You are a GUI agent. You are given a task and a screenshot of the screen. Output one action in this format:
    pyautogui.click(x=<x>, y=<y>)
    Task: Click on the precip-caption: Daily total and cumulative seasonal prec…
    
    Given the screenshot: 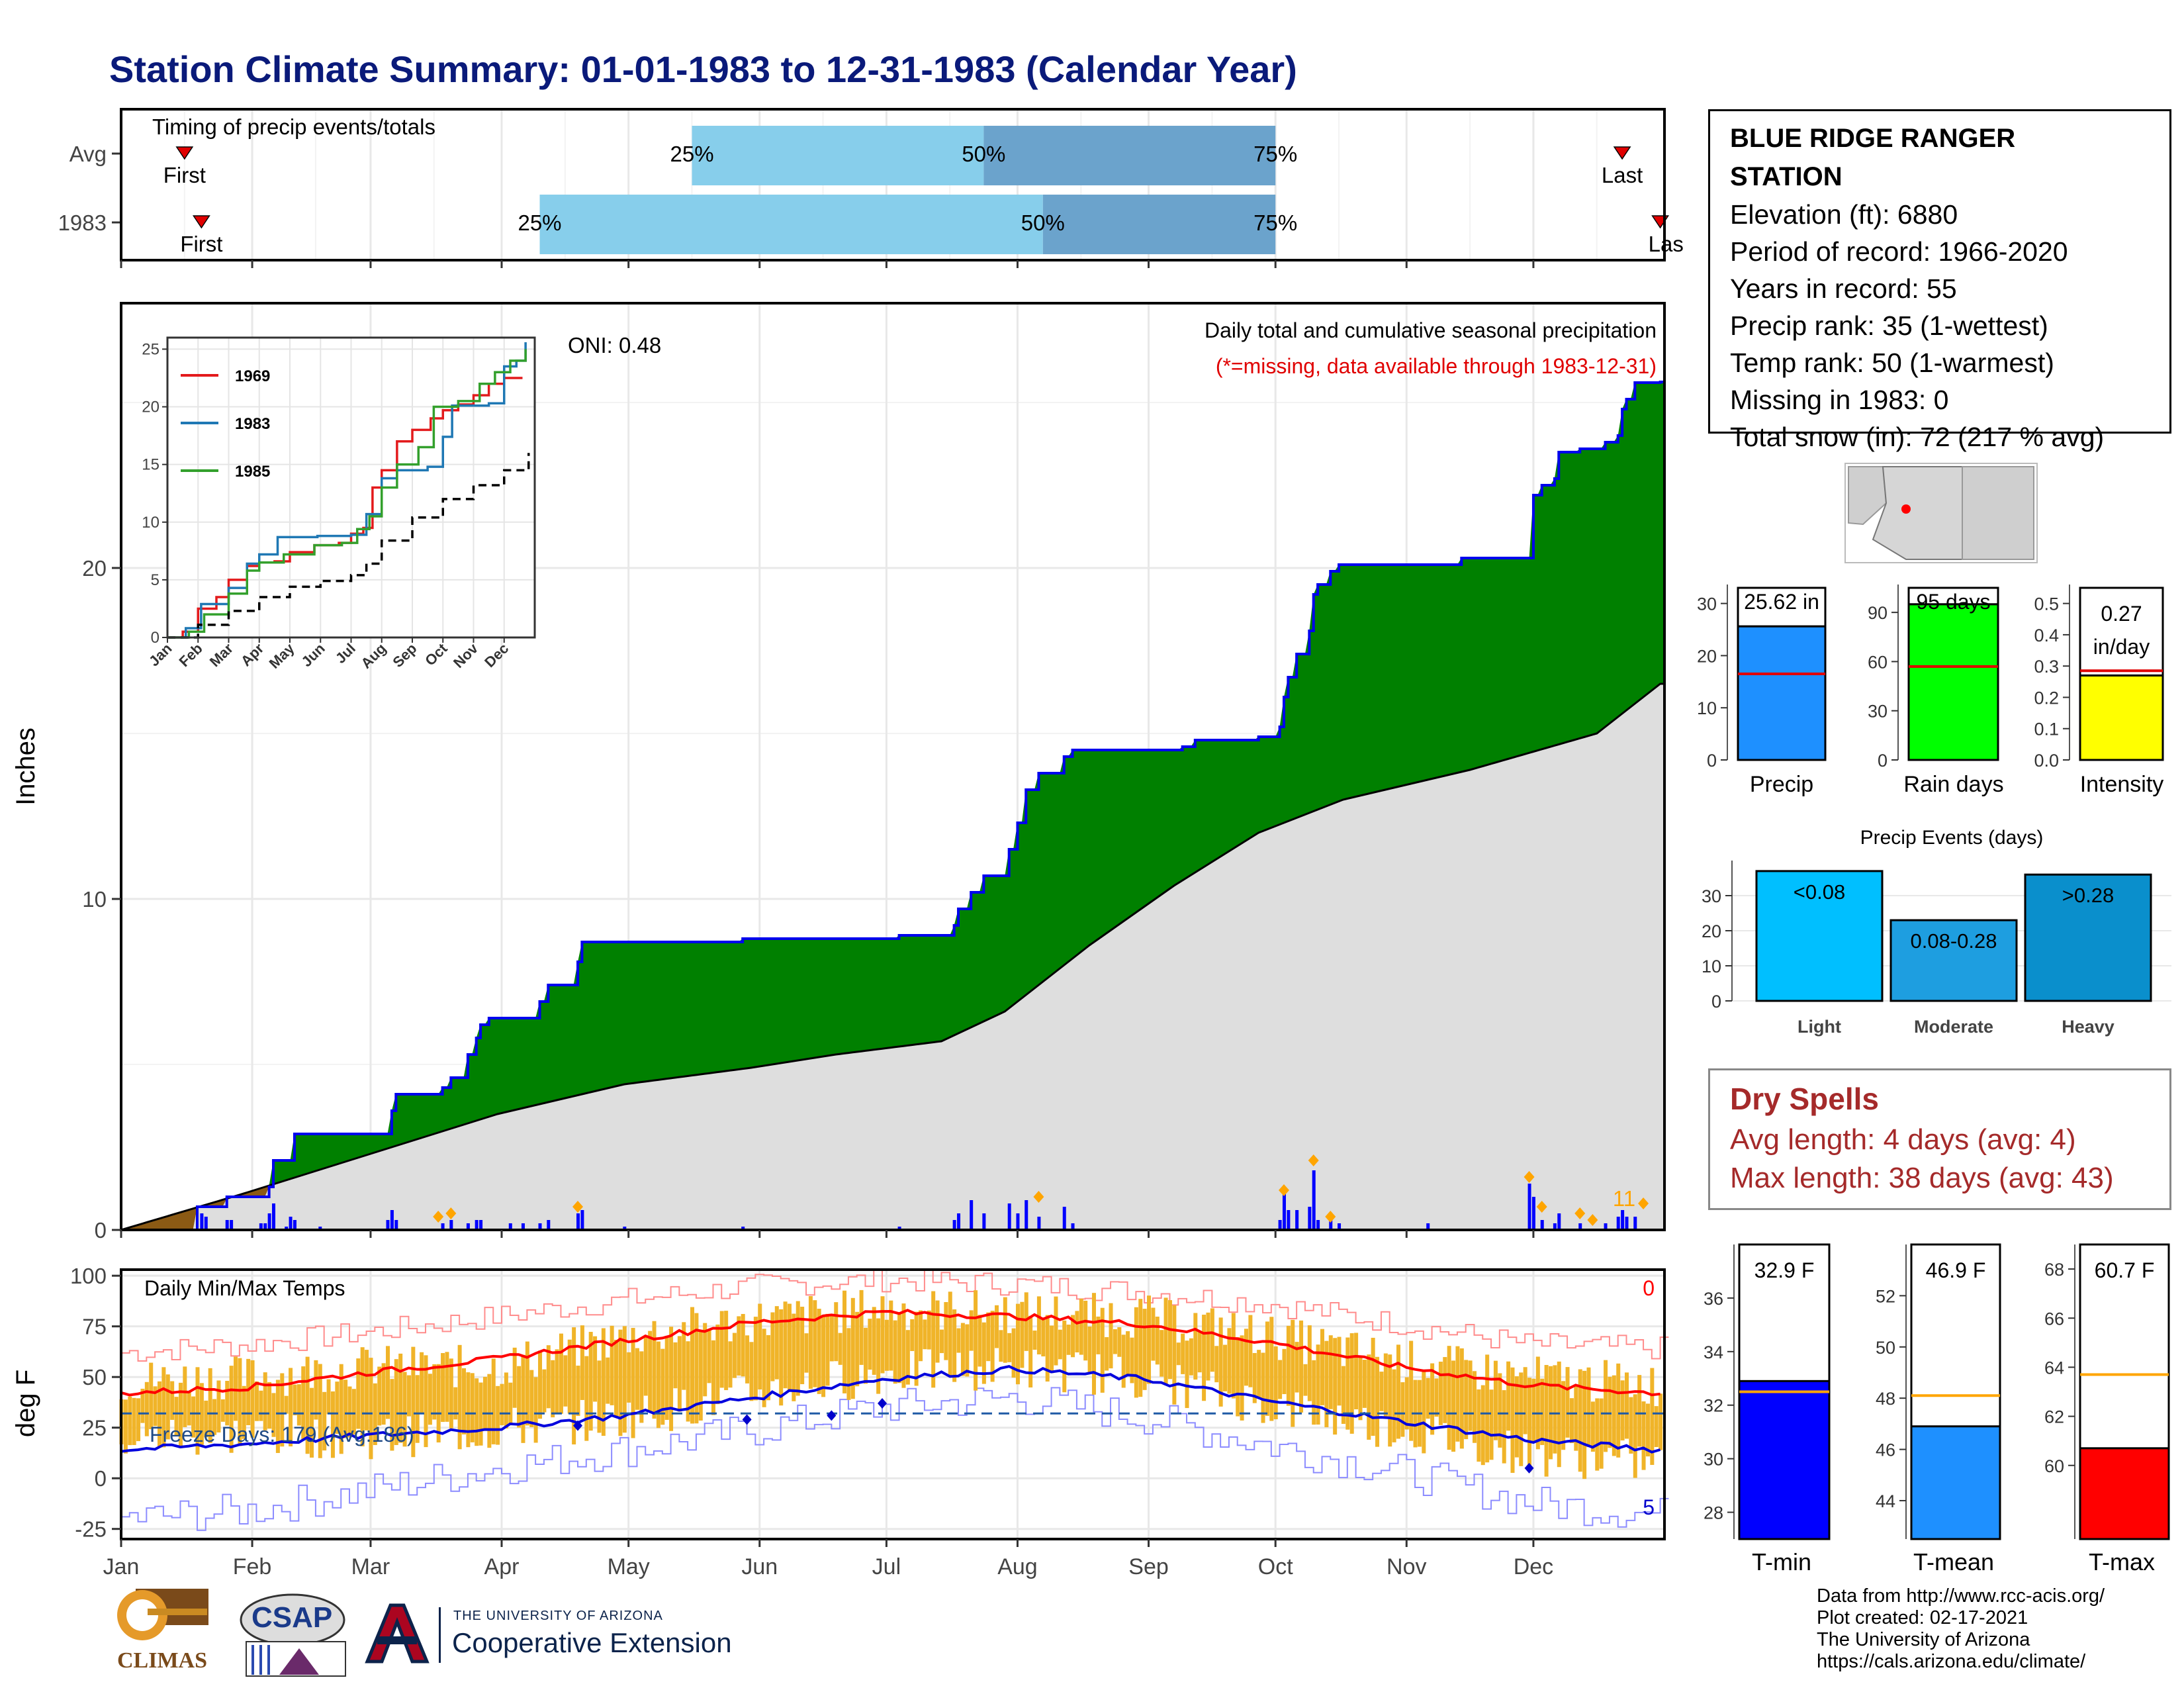 What is the action you would take?
    pyautogui.click(x=1431, y=330)
    